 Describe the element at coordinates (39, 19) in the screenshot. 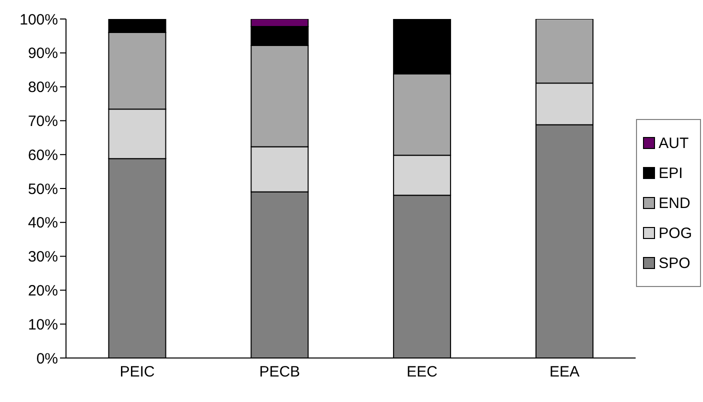

I see `y-tick-label: 100%` at that location.